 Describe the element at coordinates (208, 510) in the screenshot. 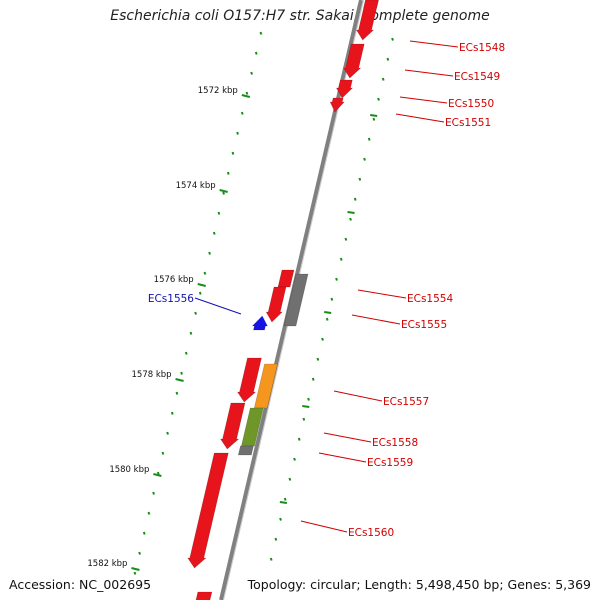

I see `gene-ecs1560` at that location.